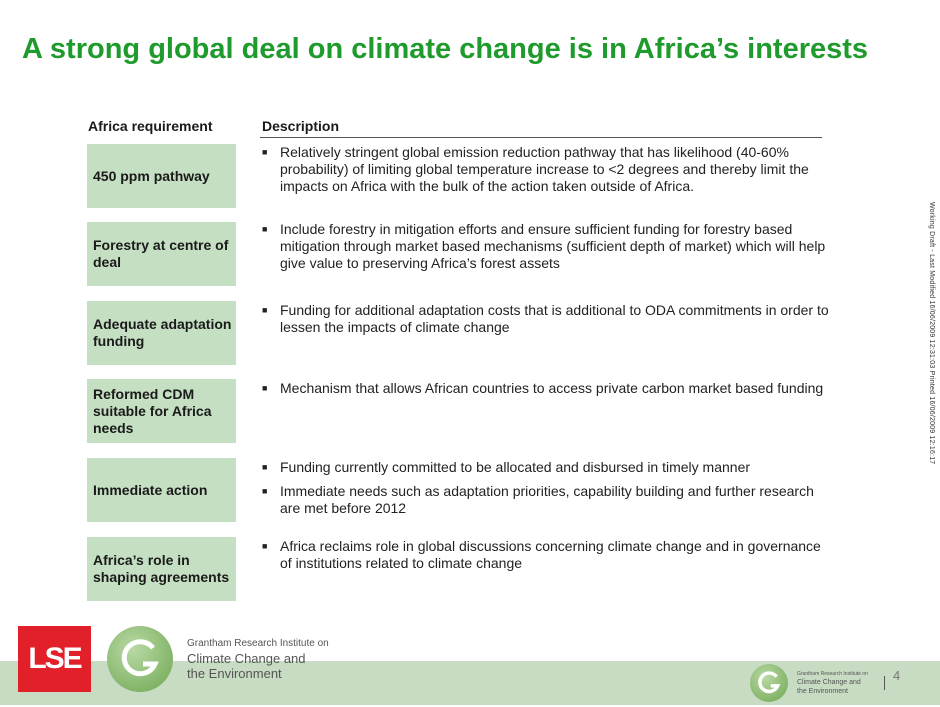  Describe the element at coordinates (258, 643) in the screenshot. I see `institute-line-1: Grantham Research Institute on` at that location.